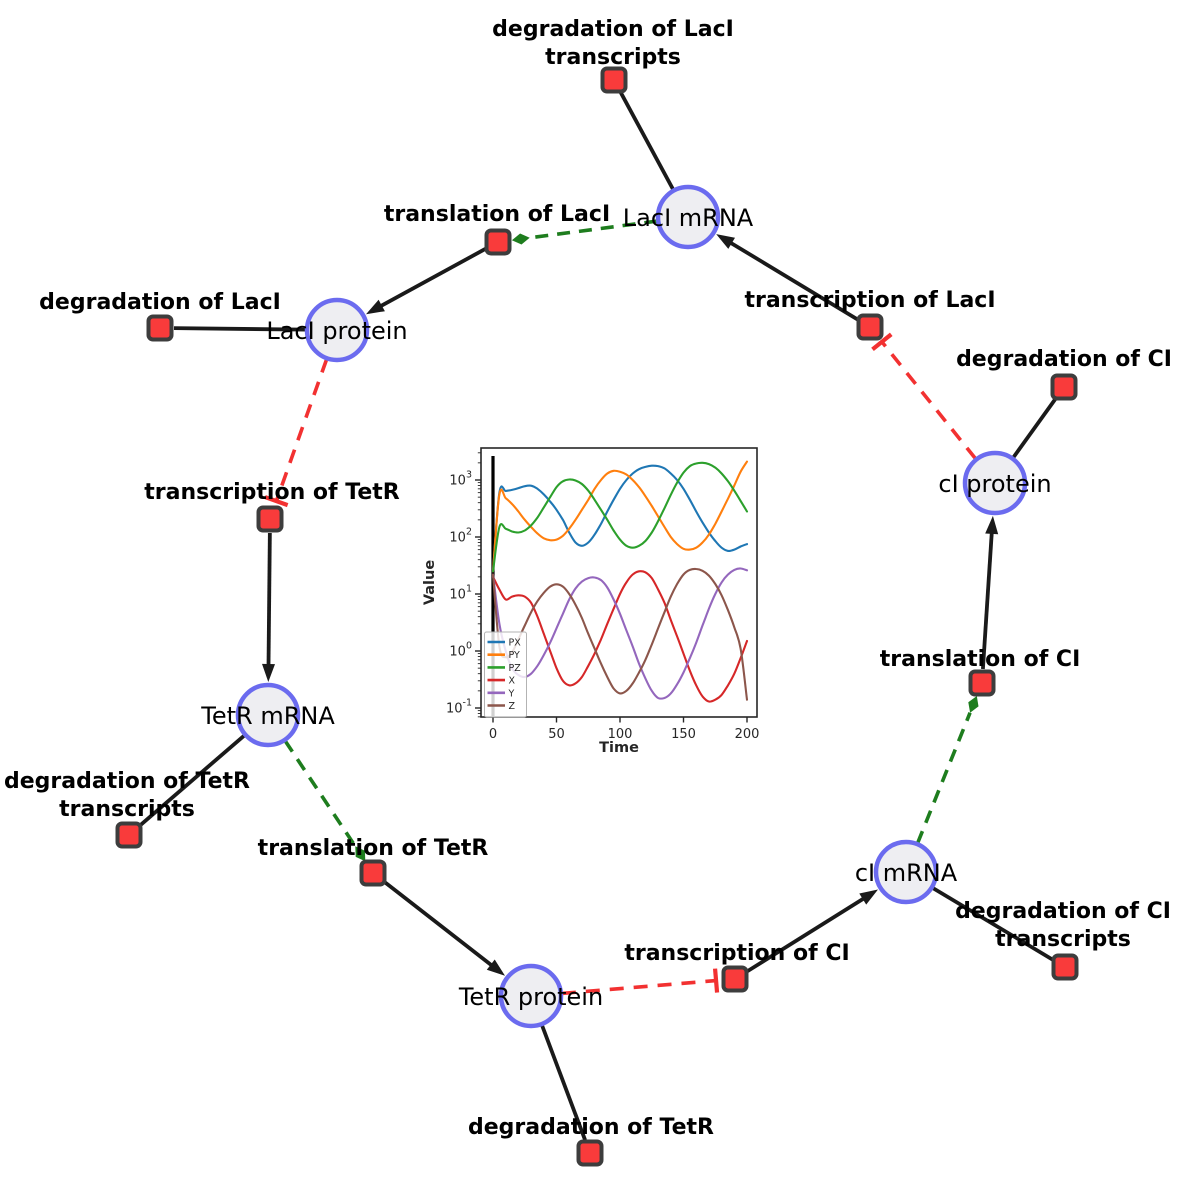 The image size is (1189, 1200). What do you see at coordinates (268, 672) in the screenshot?
I see `edge-transcription-tetr-tetr-mrna-arrowhead` at bounding box center [268, 672].